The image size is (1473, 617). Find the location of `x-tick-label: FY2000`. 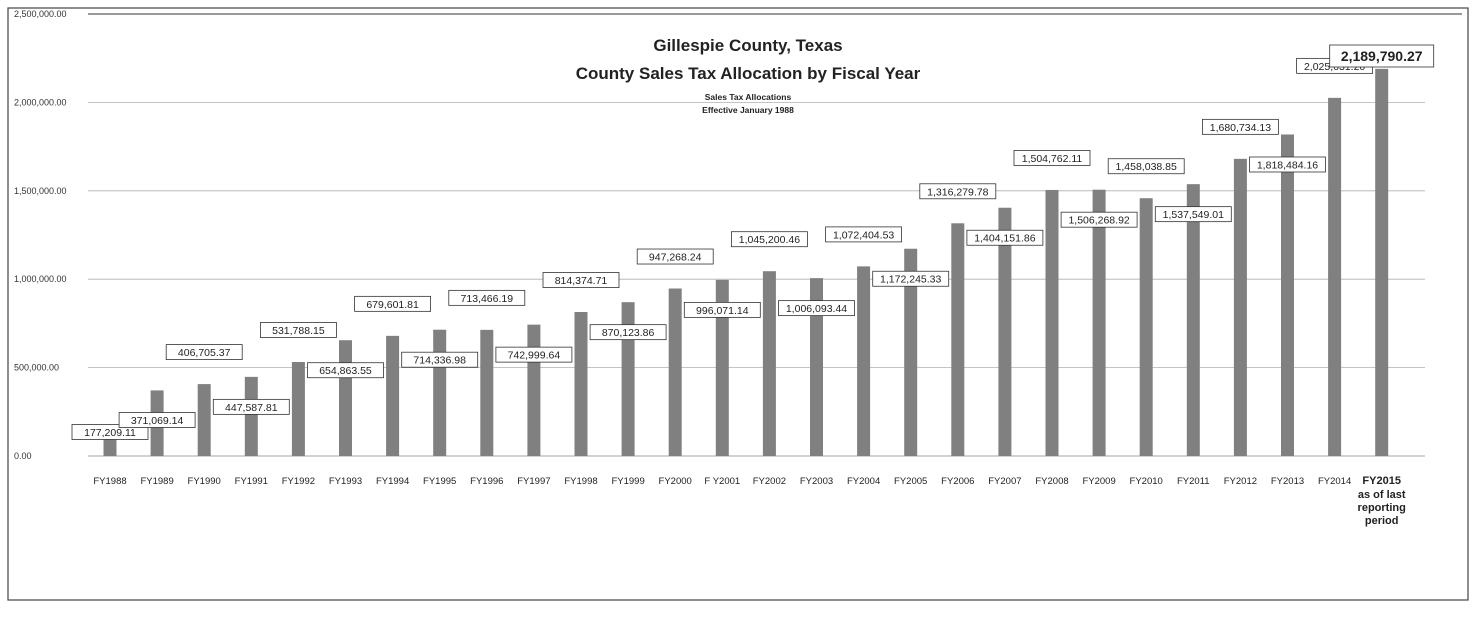

x-tick-label: FY2000 is located at coordinates (675, 481).